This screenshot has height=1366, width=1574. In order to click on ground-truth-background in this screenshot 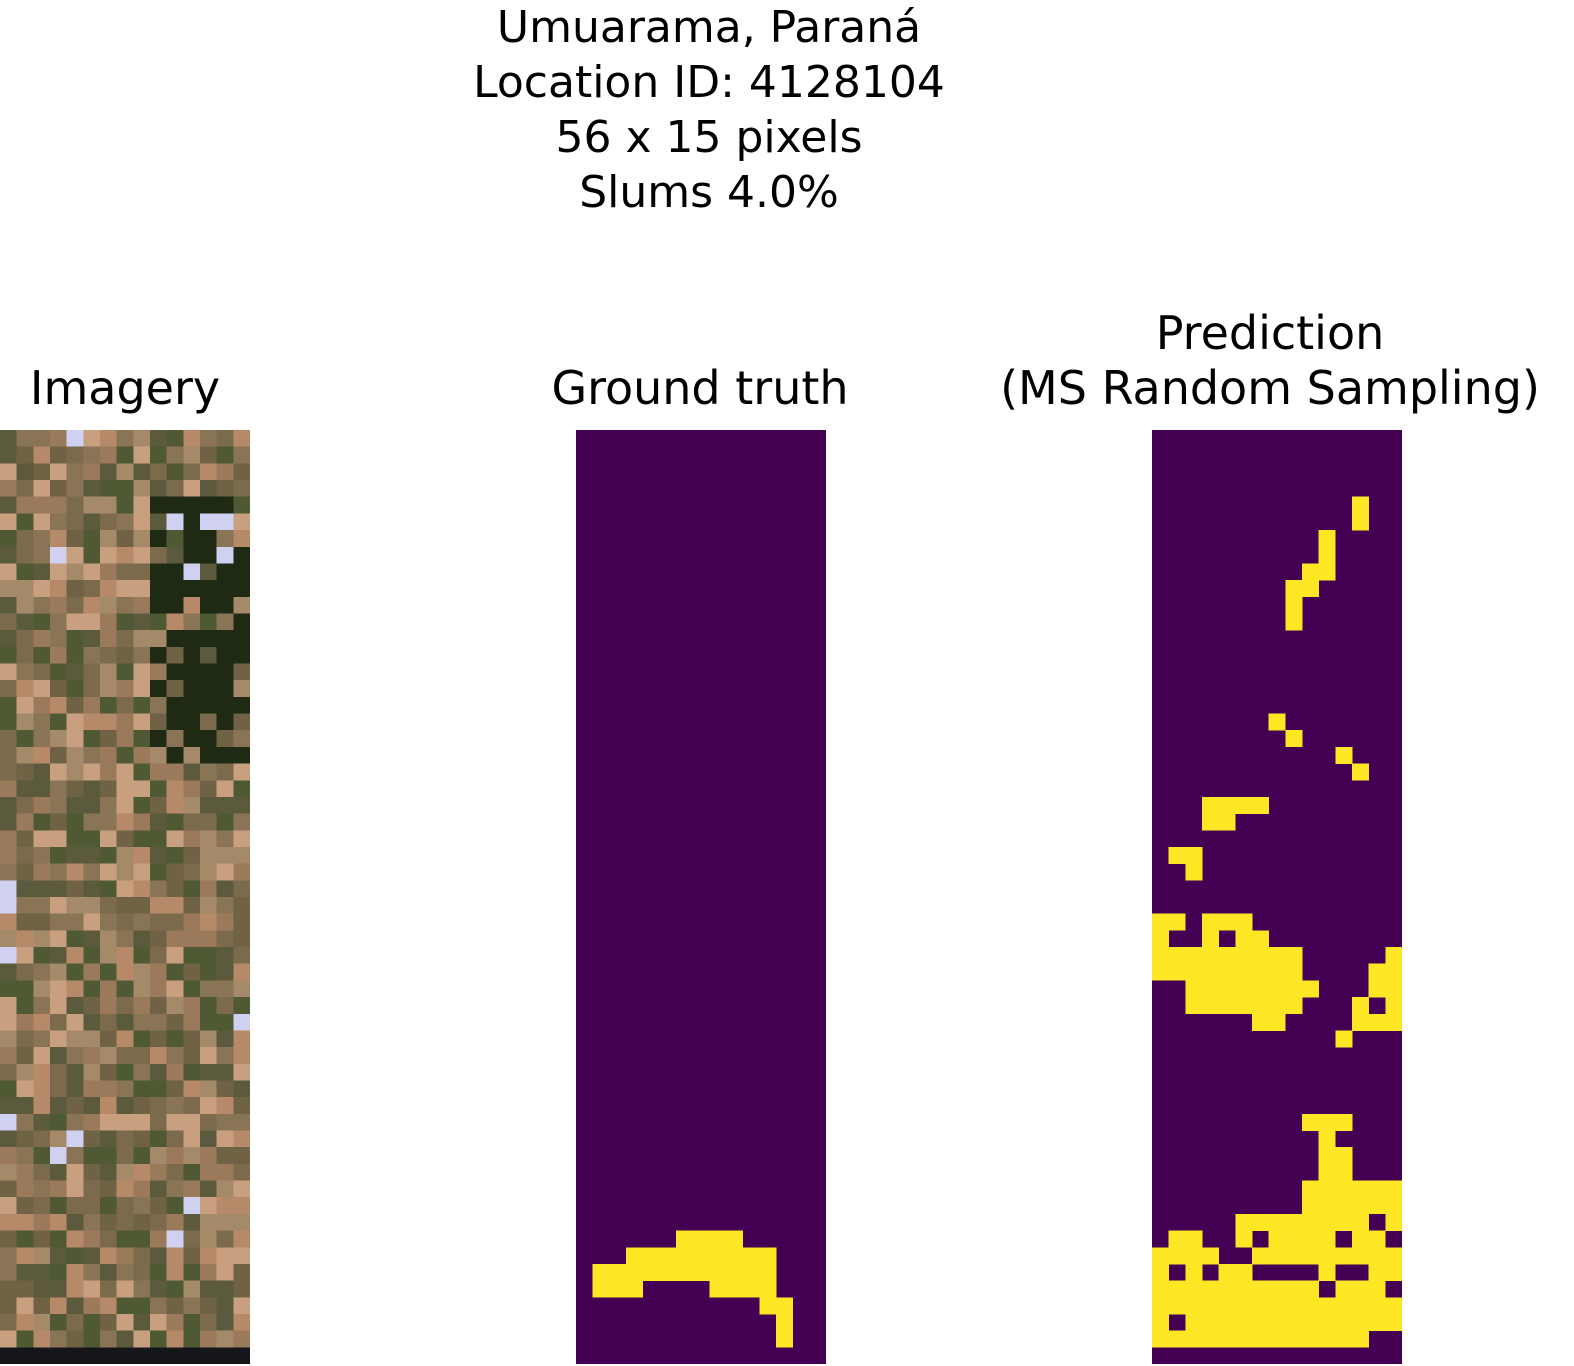, I will do `click(701, 897)`.